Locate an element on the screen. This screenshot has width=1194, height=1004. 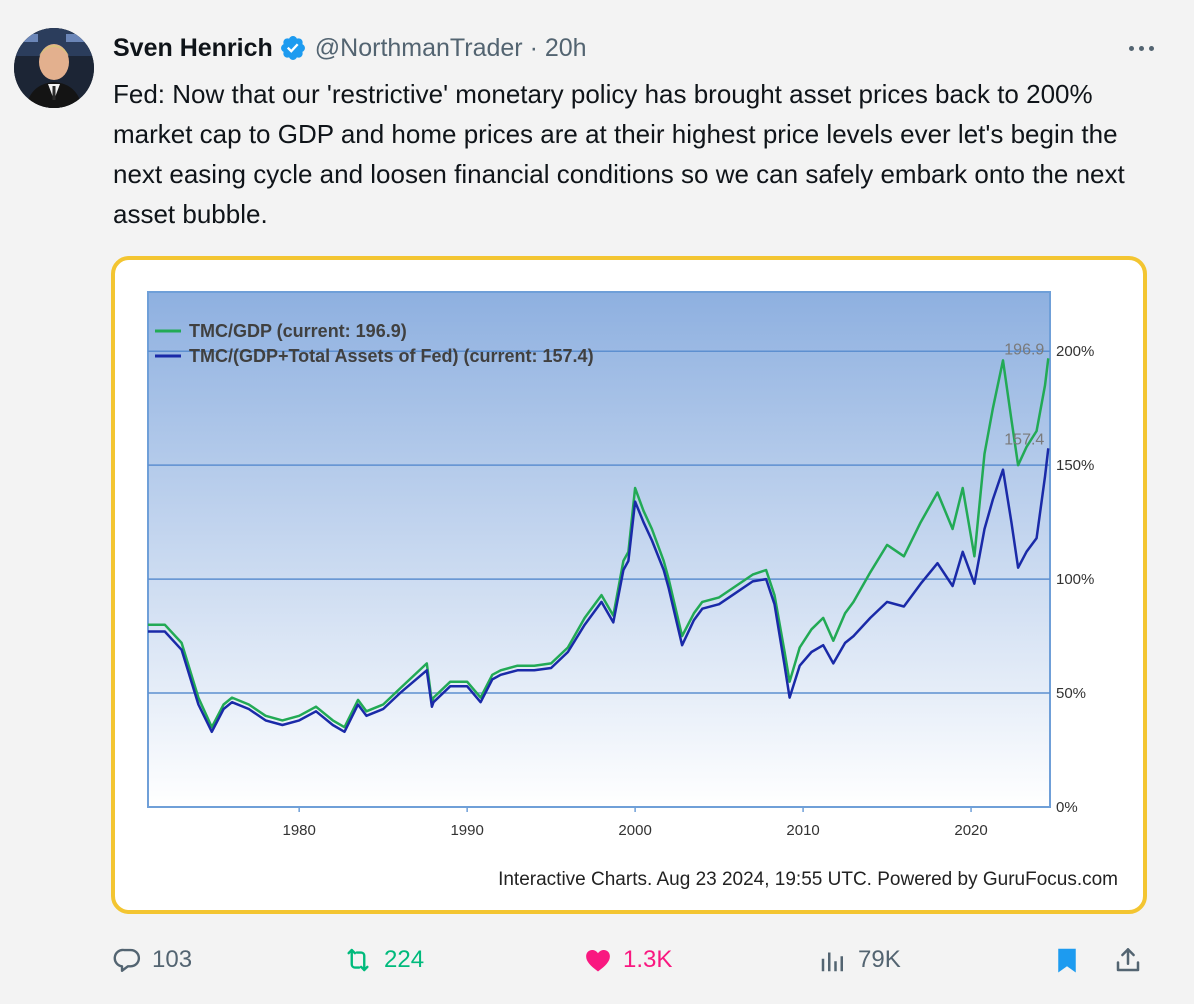
share-button is located at coordinates (1128, 960).